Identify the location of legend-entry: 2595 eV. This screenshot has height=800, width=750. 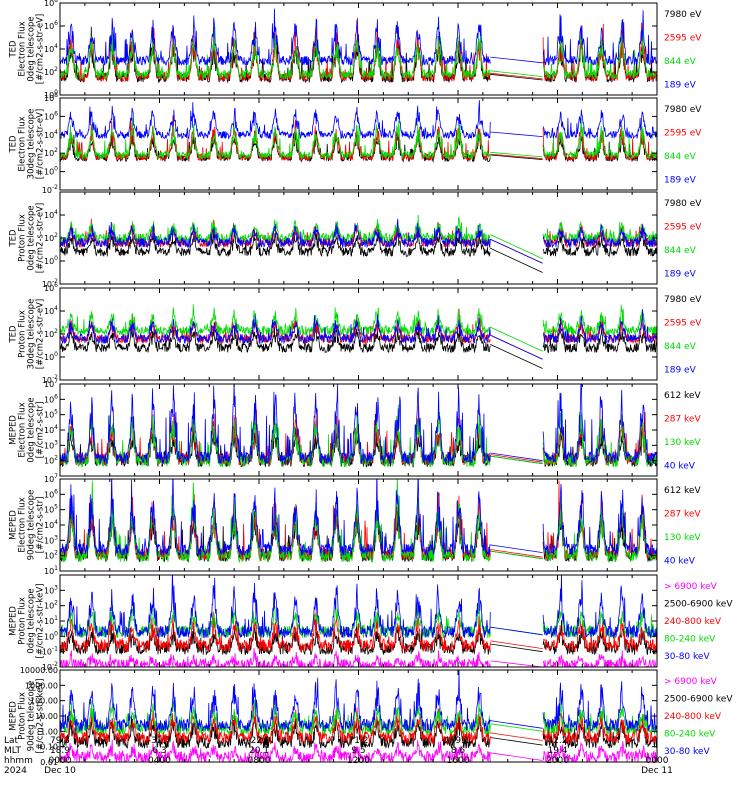
(683, 134).